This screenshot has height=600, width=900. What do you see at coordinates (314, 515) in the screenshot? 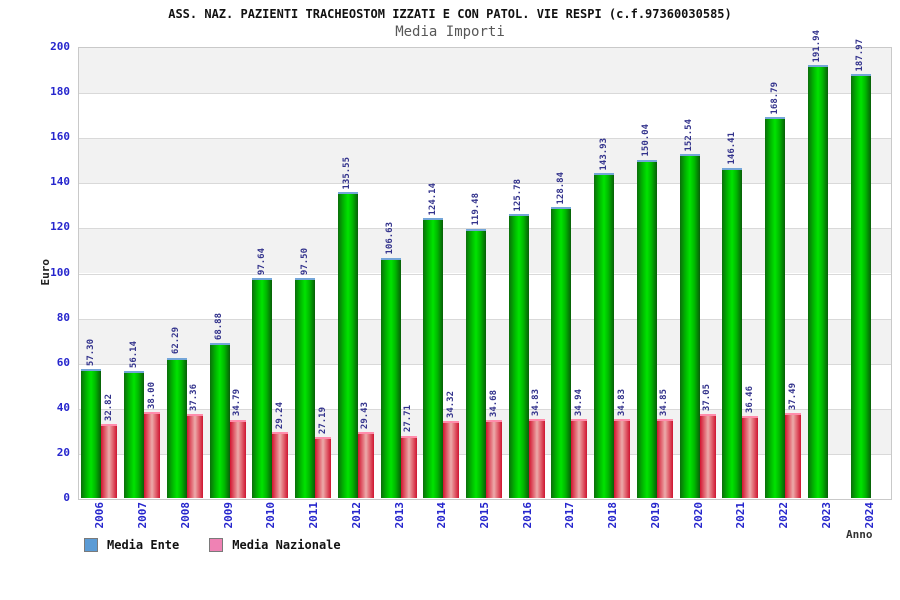
I see `x-tick-label-year: 2011` at bounding box center [314, 515].